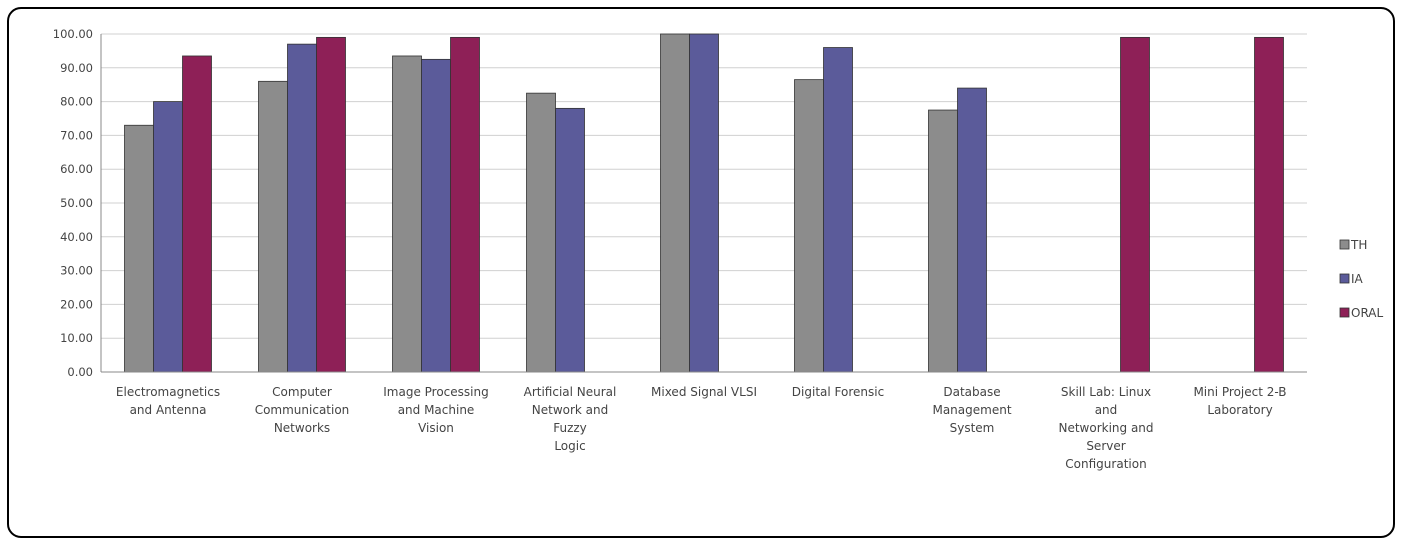 This screenshot has width=1402, height=545. What do you see at coordinates (80, 372) in the screenshot?
I see `y-tick-label: 0.00` at bounding box center [80, 372].